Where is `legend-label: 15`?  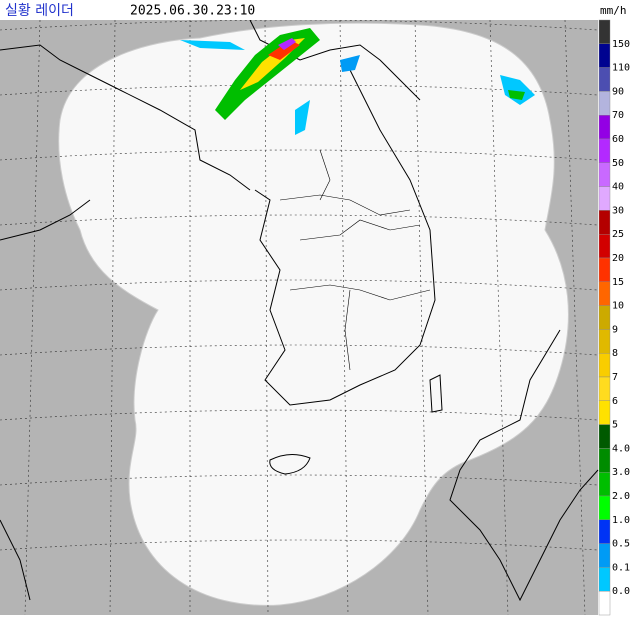 legend-label: 15 is located at coordinates (618, 282).